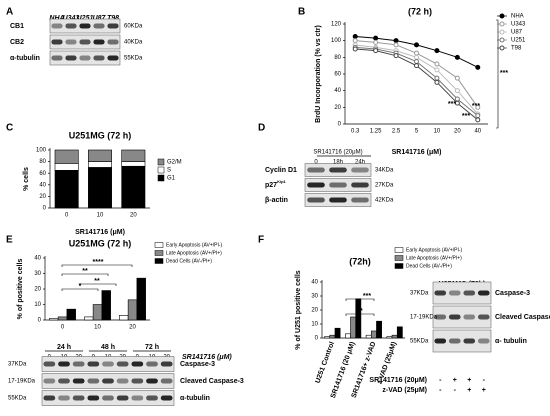 The width and height of the screenshot is (550, 416). I want to click on legend-label: Late Apoptosis (AV+/PI+), so click(194, 253).